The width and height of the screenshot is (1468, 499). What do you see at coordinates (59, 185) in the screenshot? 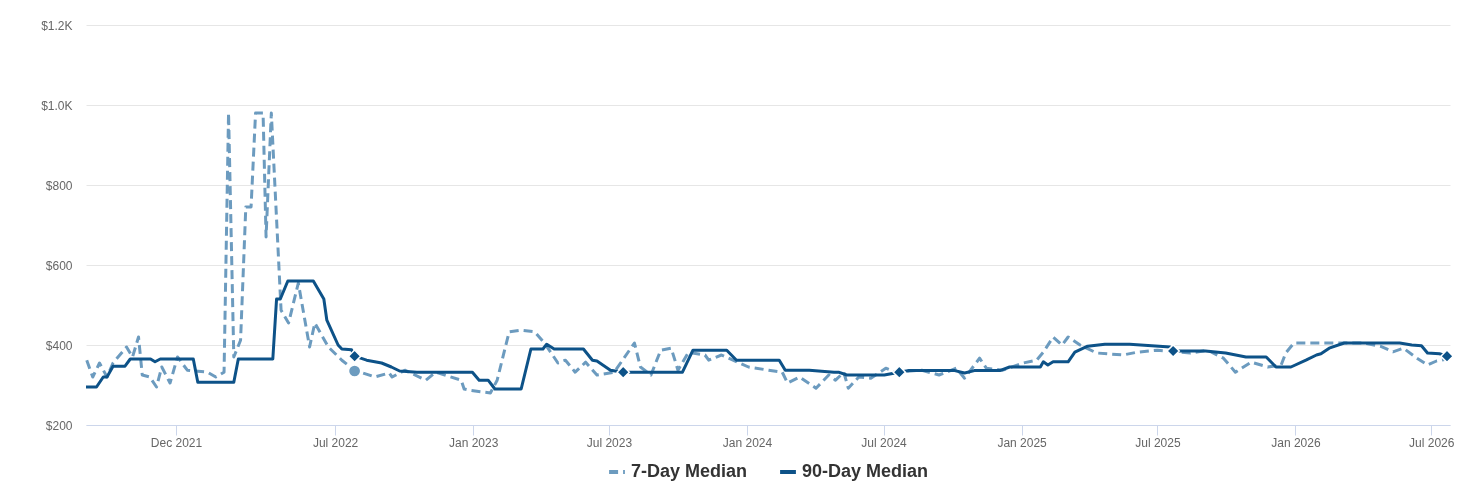
I see `y-tick-label: $800` at bounding box center [59, 185].